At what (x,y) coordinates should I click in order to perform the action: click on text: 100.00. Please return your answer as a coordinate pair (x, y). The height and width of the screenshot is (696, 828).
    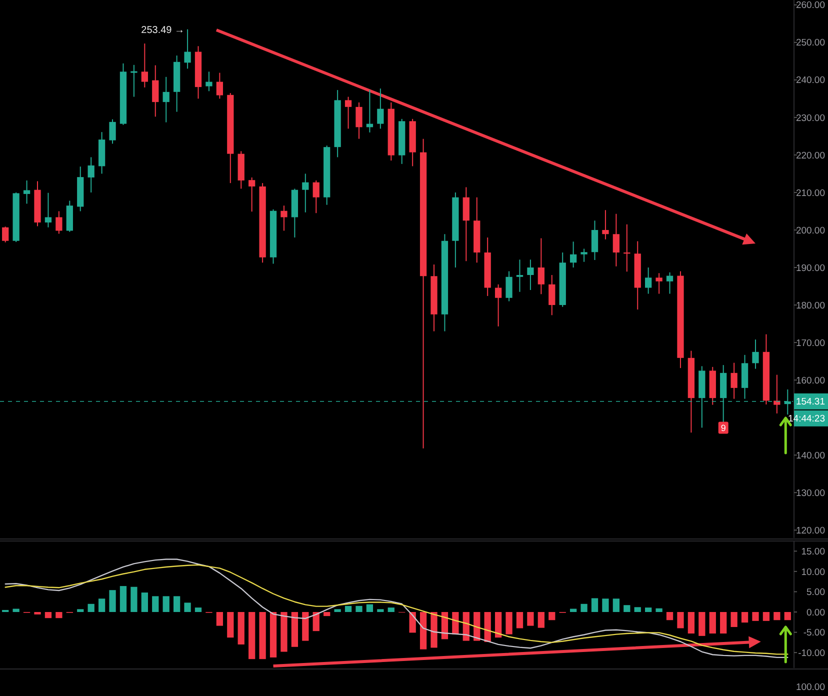
    Looking at the image, I should click on (810, 687).